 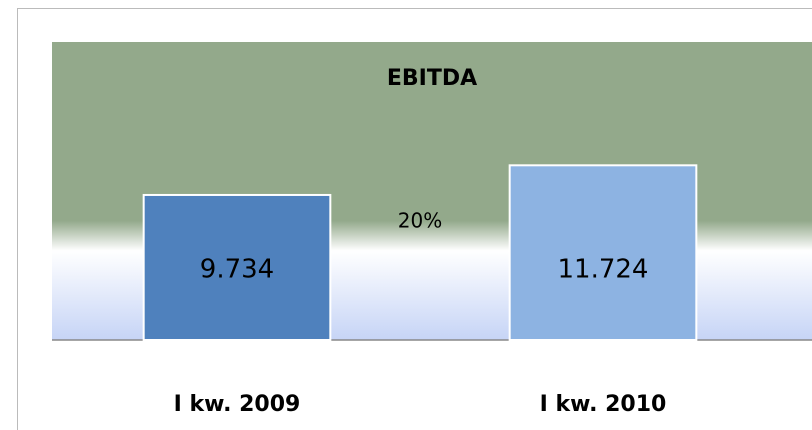 I want to click on annotation: 20%, so click(x=420, y=221).